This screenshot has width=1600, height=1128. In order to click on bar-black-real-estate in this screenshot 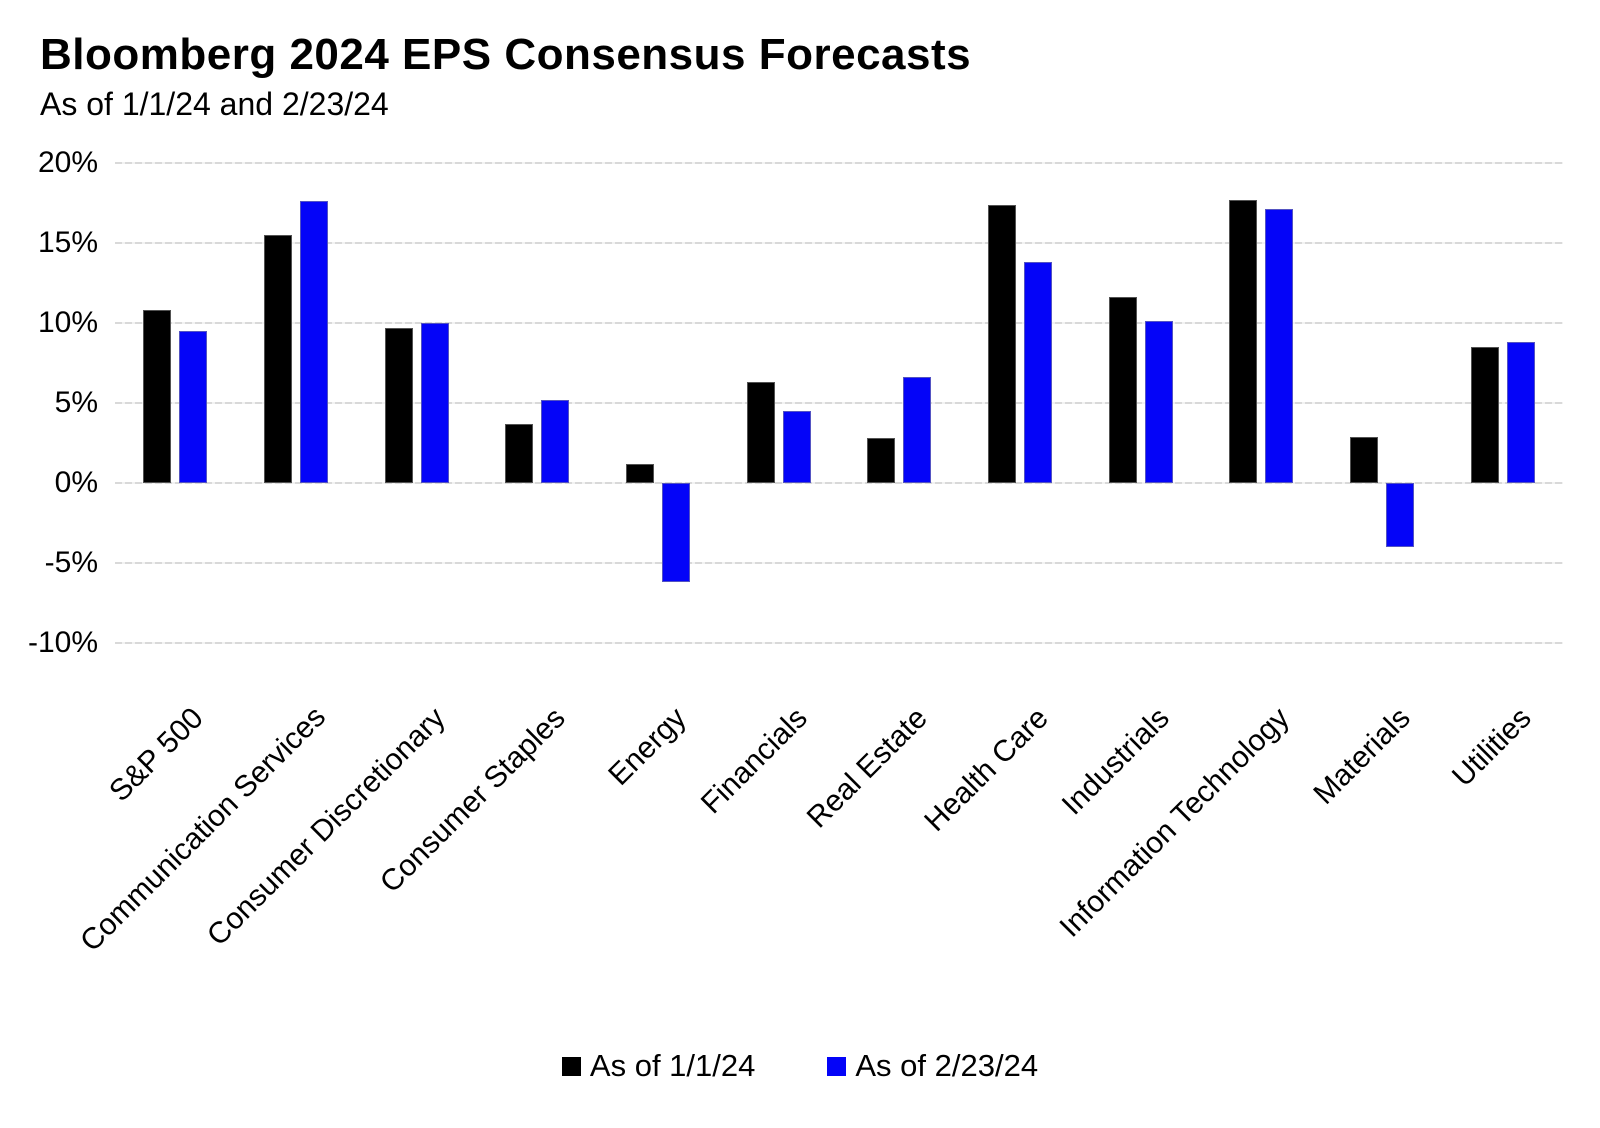, I will do `click(881, 460)`.